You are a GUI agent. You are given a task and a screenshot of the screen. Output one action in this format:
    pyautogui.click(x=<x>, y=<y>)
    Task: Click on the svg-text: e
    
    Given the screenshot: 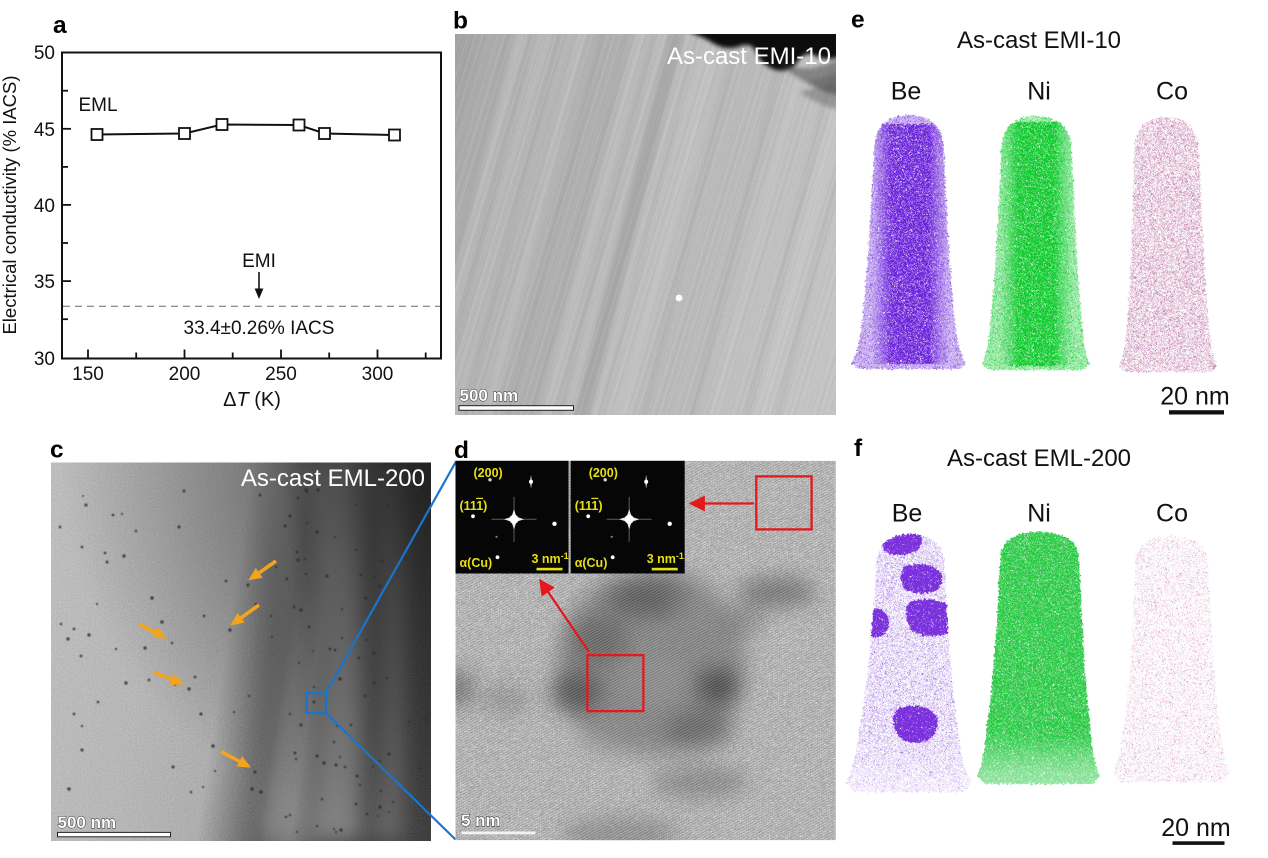 What is the action you would take?
    pyautogui.click(x=858, y=20)
    